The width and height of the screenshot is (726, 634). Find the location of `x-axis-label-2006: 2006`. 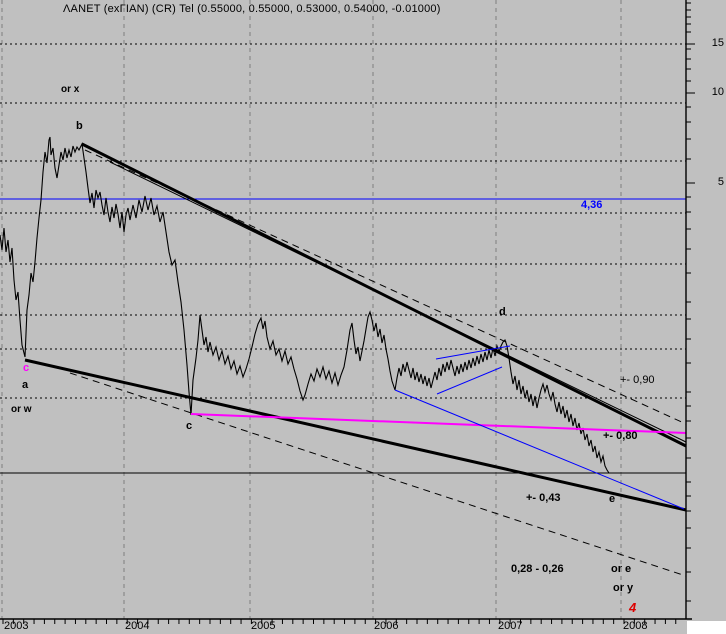

x-axis-label-2006: 2006 is located at coordinates (386, 626).